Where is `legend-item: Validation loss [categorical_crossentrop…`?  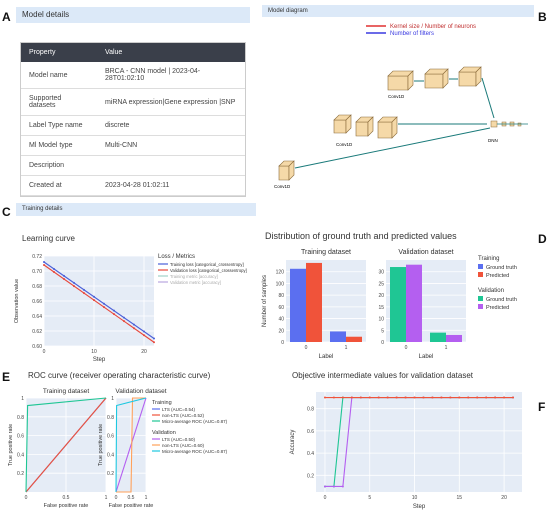 legend-item: Validation loss [categorical_crossentrop… is located at coordinates (208, 270).